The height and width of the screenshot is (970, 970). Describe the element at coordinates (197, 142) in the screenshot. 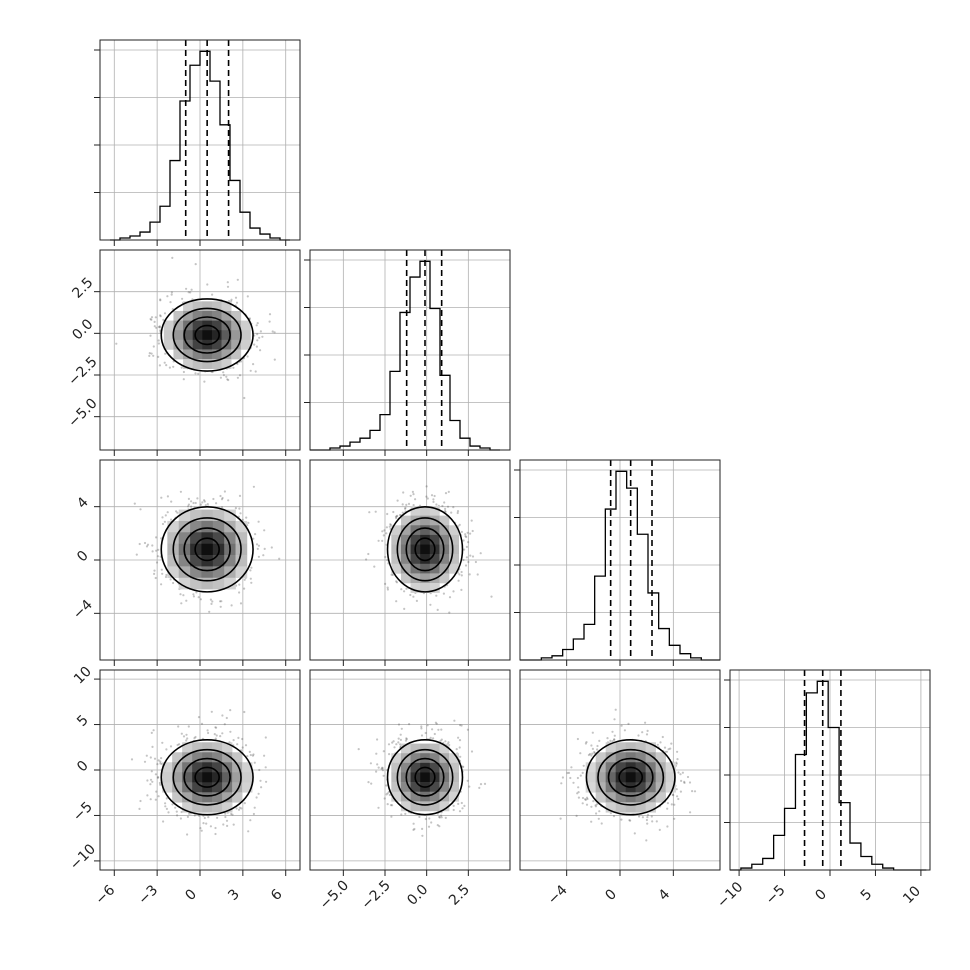

I see `histogram-panel` at that location.